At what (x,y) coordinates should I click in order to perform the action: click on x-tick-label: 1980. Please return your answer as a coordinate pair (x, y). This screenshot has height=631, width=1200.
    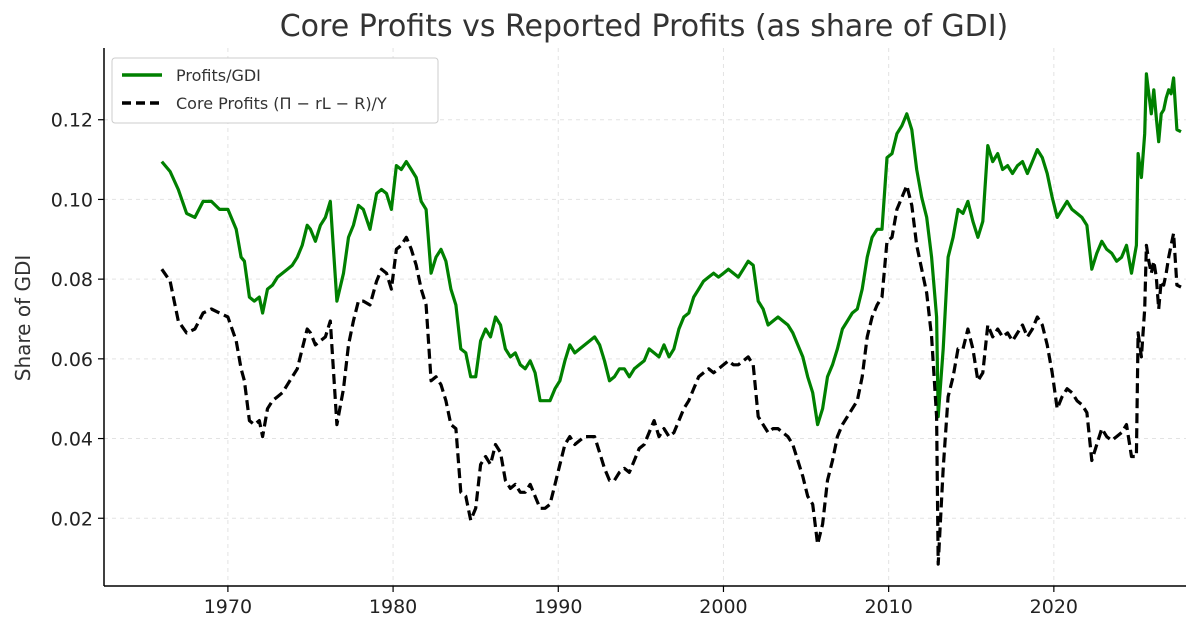
    Looking at the image, I should click on (393, 607).